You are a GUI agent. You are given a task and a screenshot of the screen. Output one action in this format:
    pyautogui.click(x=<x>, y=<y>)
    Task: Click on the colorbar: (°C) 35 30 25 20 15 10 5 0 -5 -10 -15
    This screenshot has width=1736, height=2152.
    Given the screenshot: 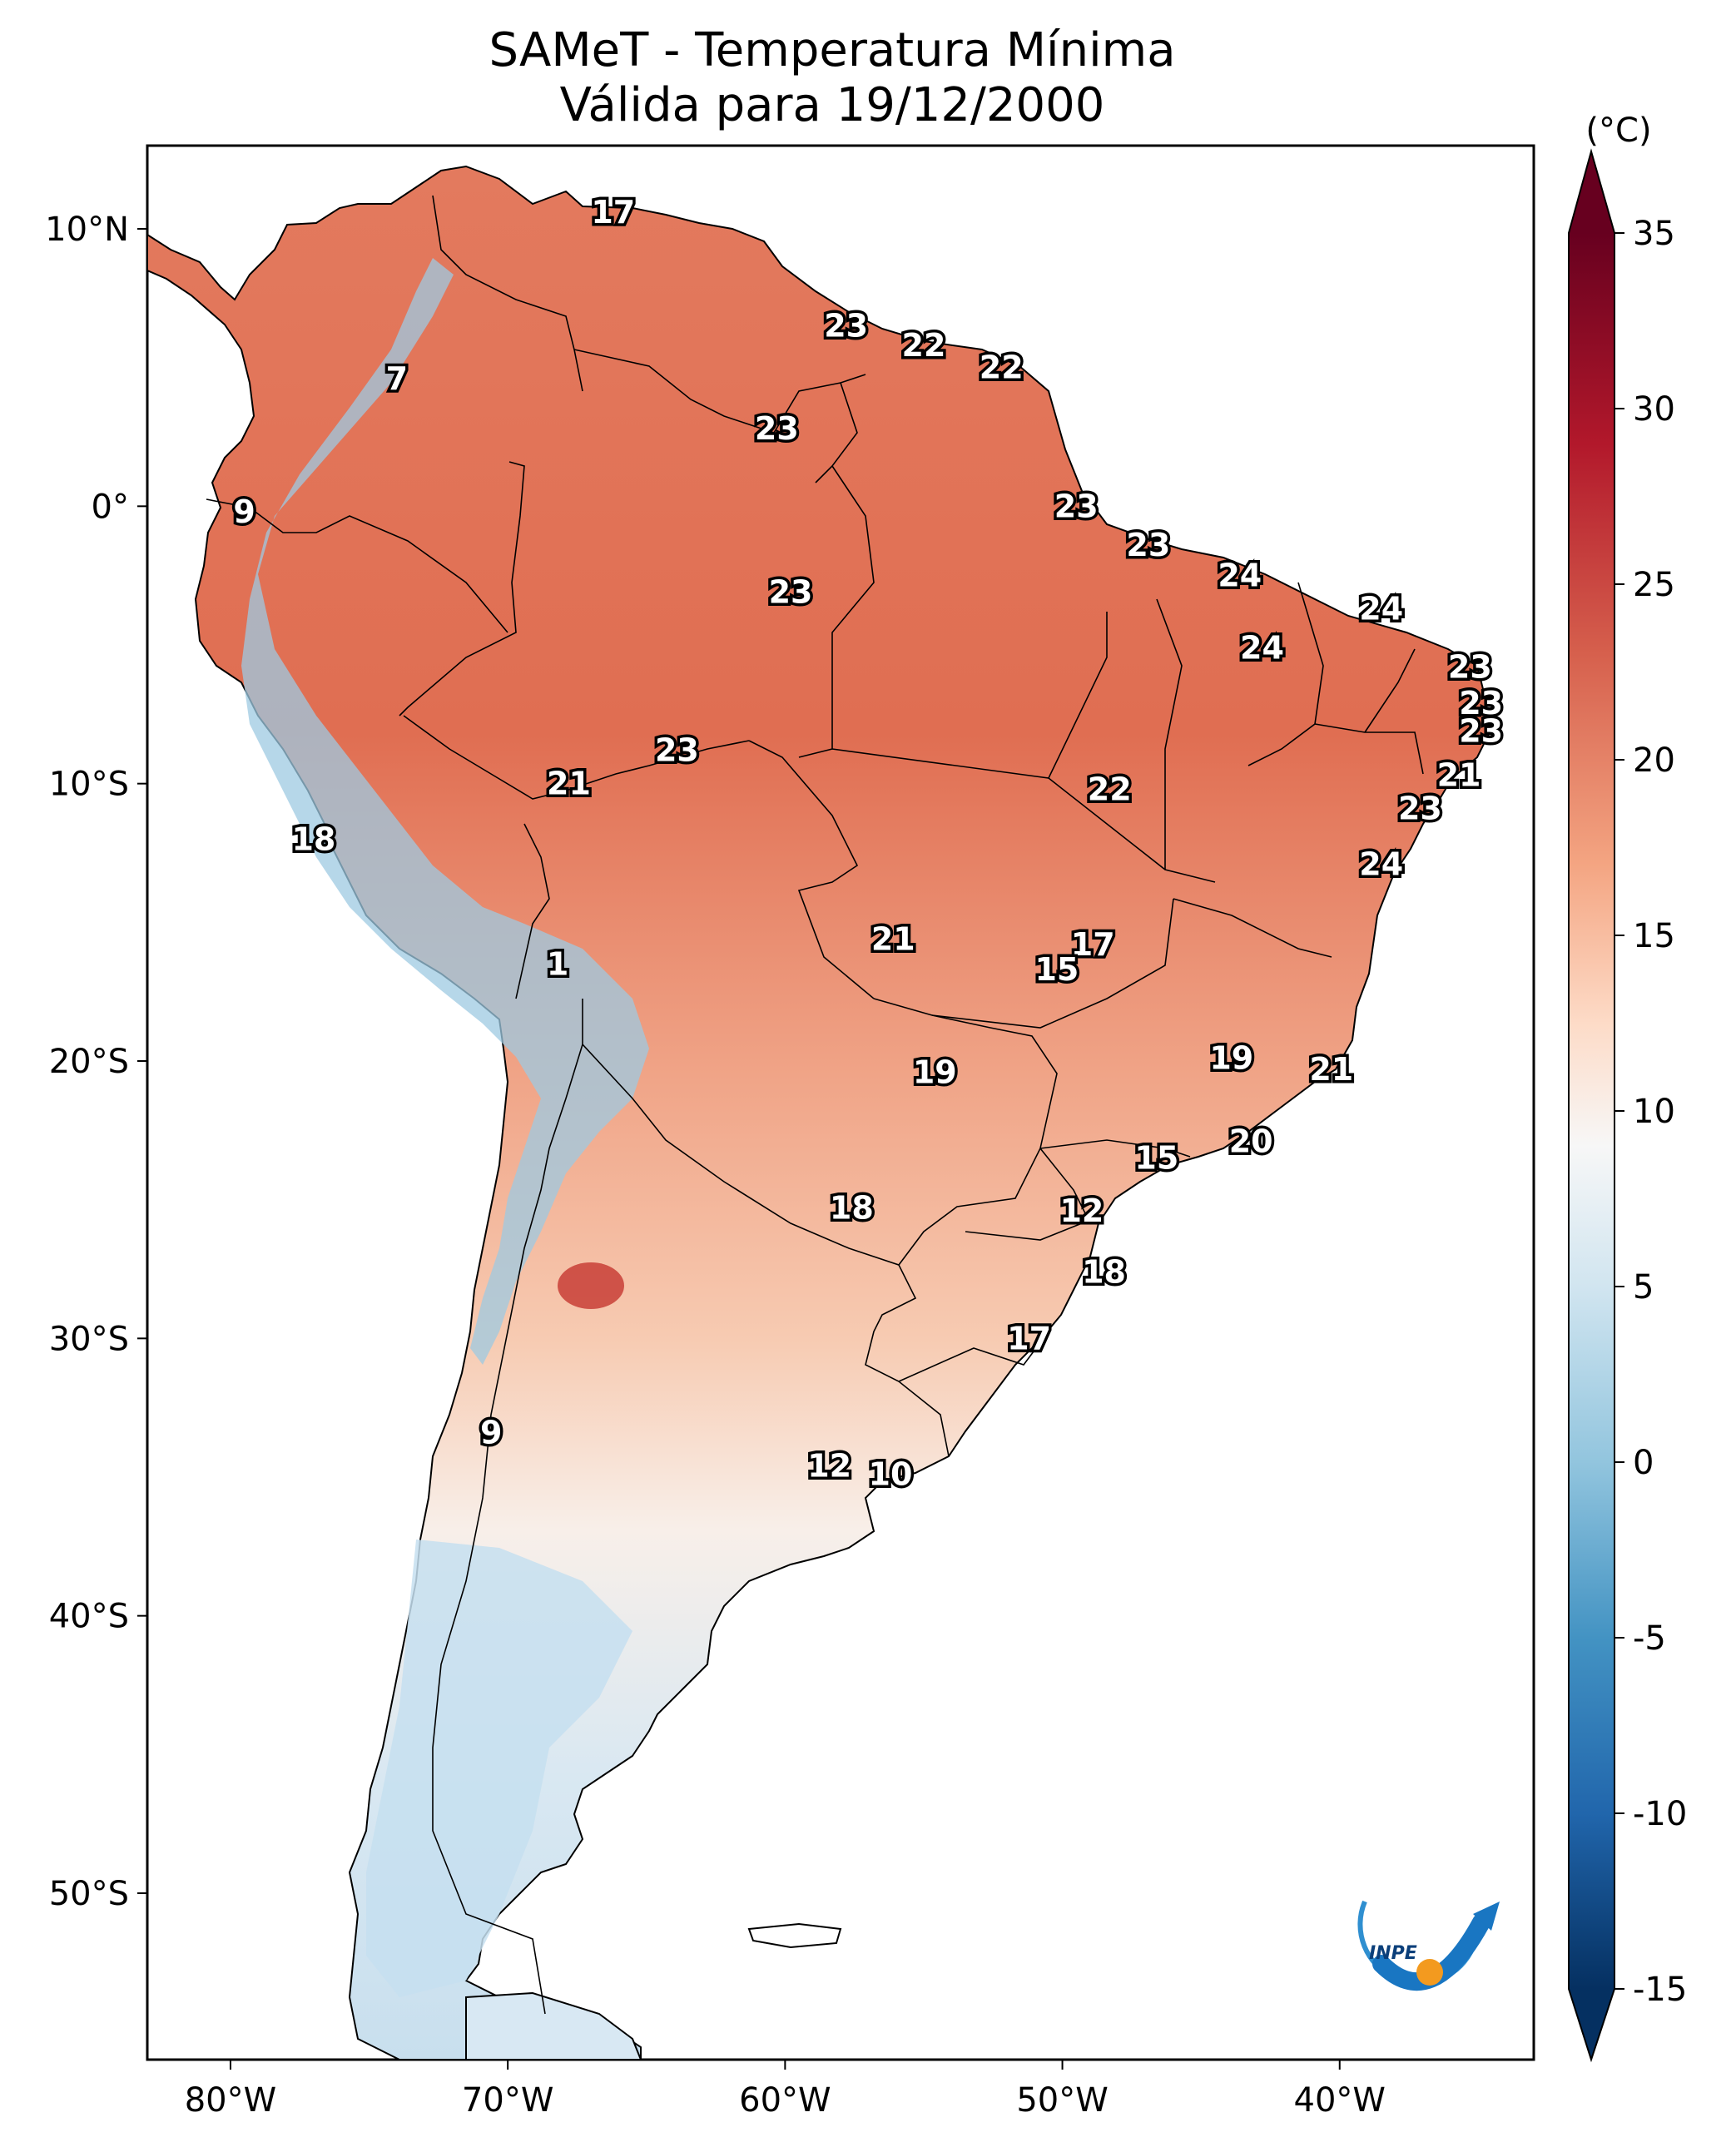 What is the action you would take?
    pyautogui.click(x=1627, y=1087)
    